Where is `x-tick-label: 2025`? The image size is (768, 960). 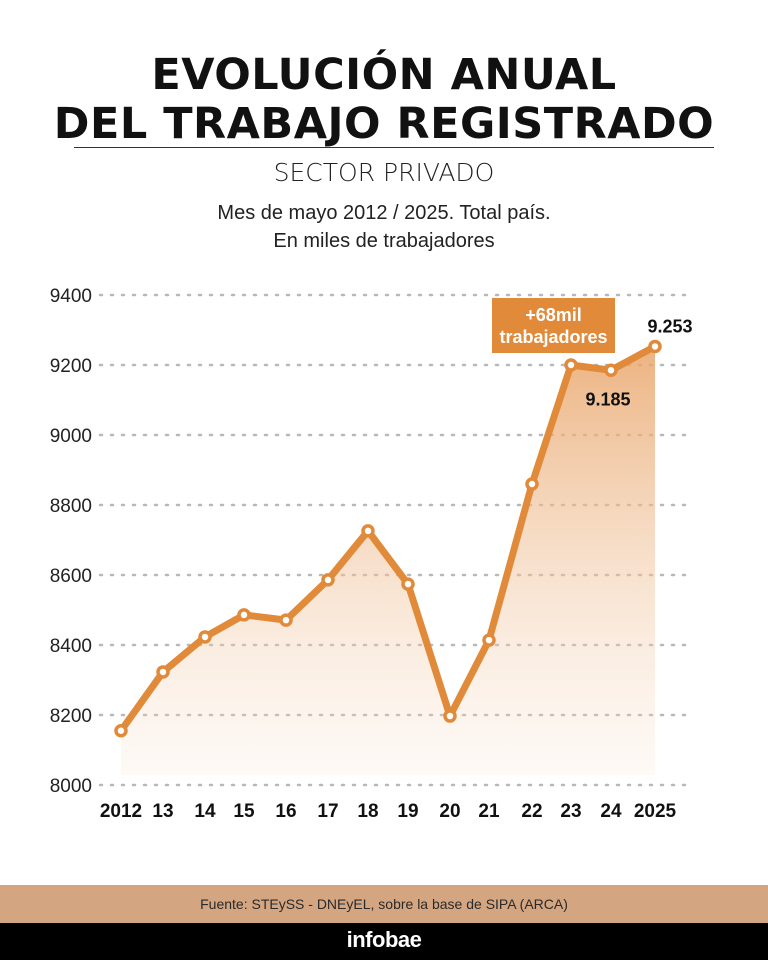 x-tick-label: 2025 is located at coordinates (655, 811).